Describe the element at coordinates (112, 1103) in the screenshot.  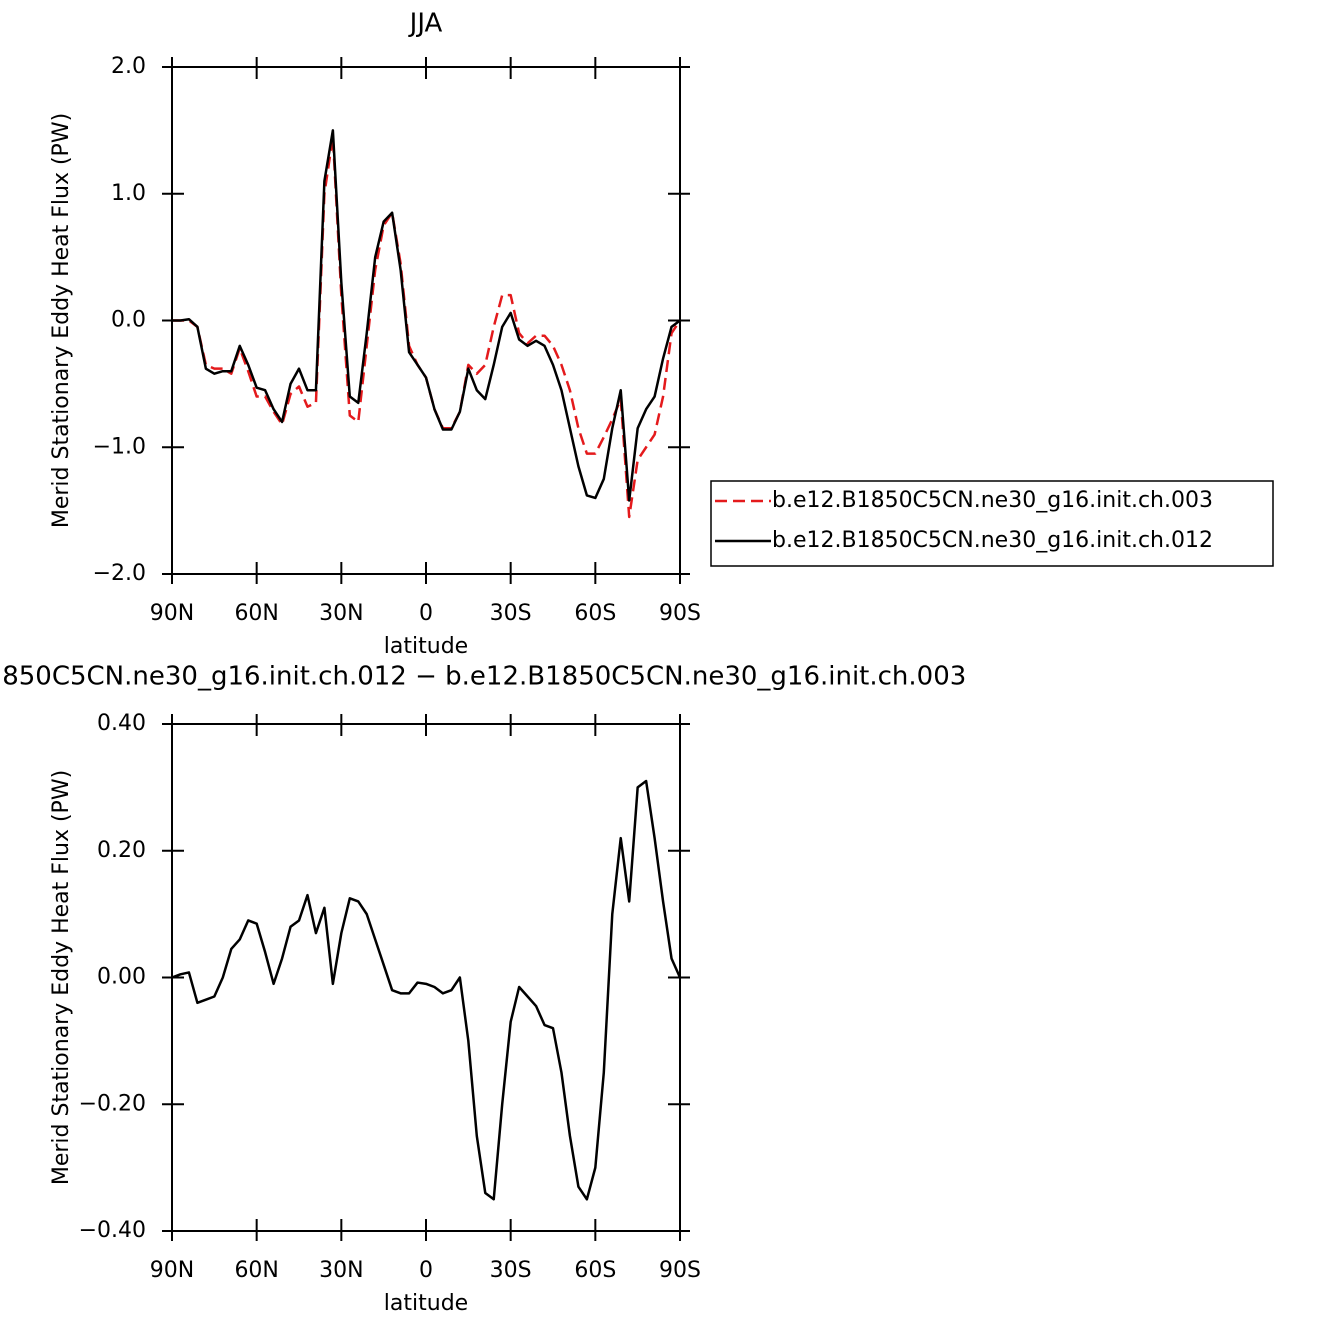
I see `y-tick-label: −0.20` at that location.